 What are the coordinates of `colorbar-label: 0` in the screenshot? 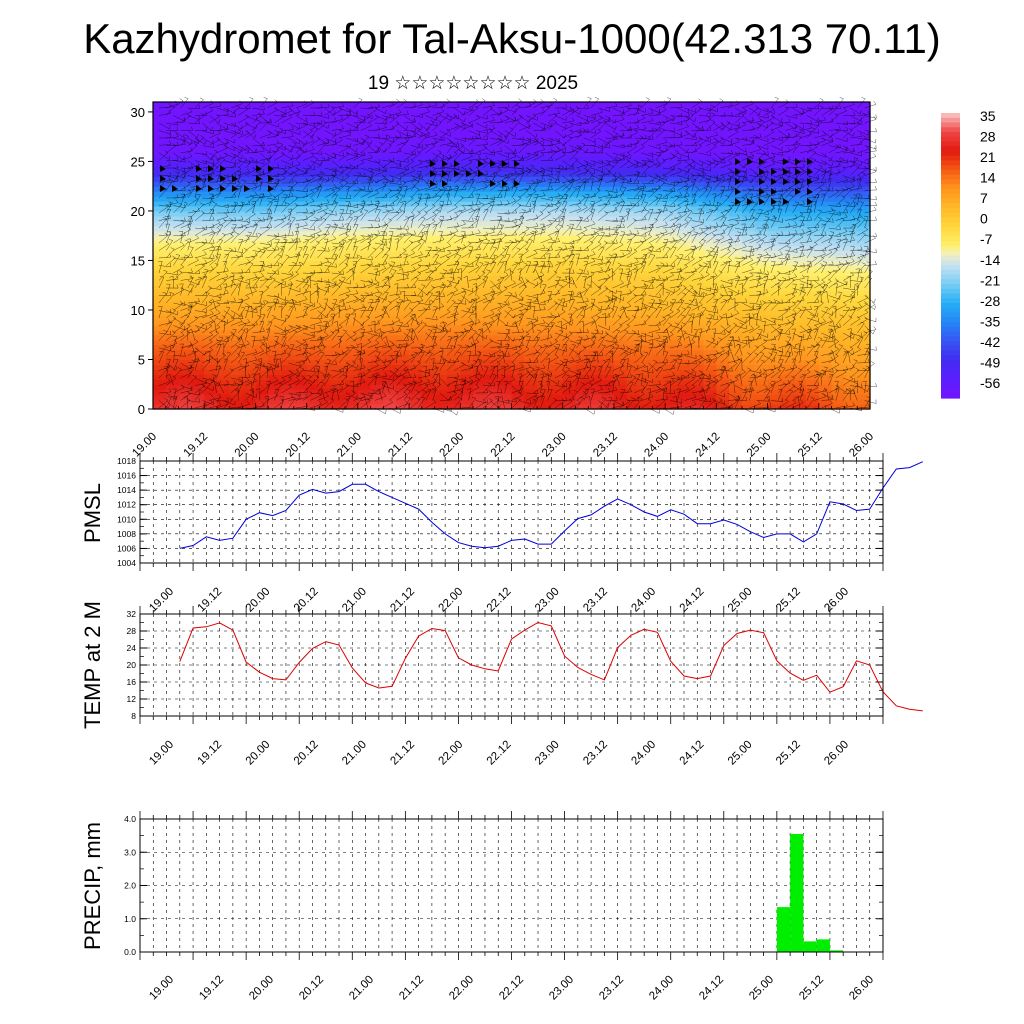 It's located at (984, 219).